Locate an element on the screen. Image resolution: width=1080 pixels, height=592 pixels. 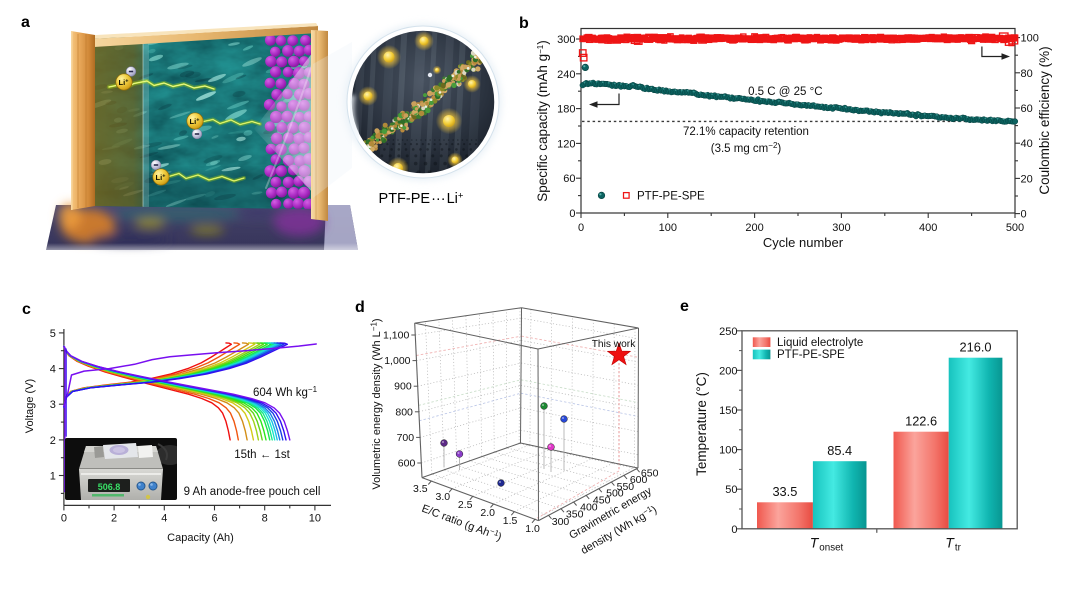
svg-text:Volumetric energy density (Wh: Volumetric energy density (Wh L−1) is located at coordinates (377, 403).